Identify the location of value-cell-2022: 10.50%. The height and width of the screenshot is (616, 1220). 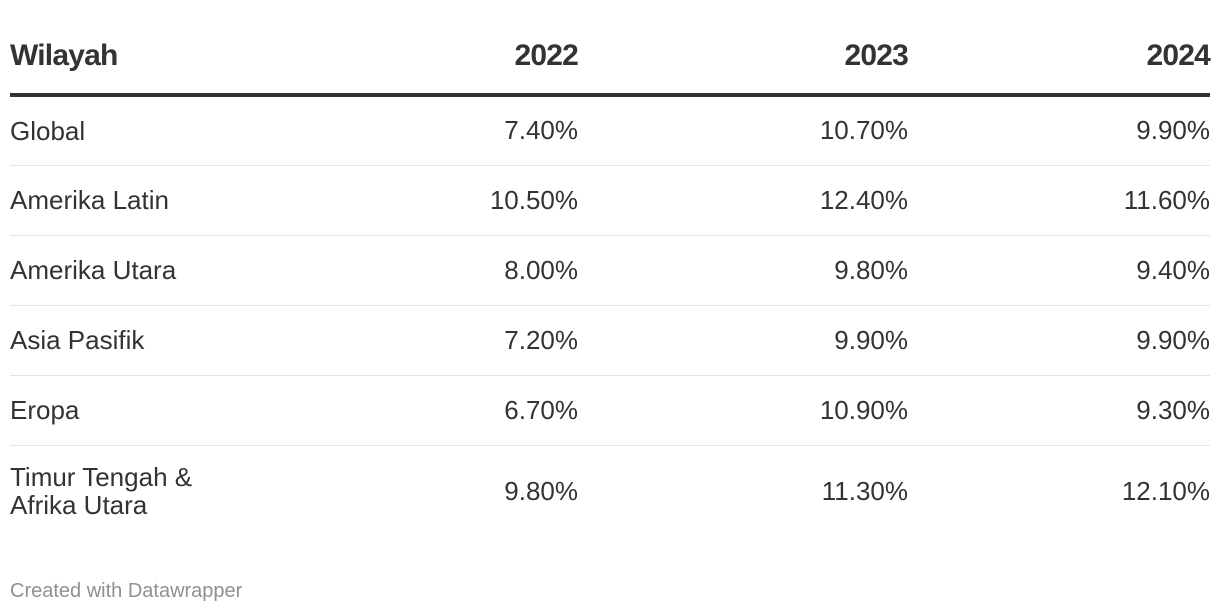
(414, 200).